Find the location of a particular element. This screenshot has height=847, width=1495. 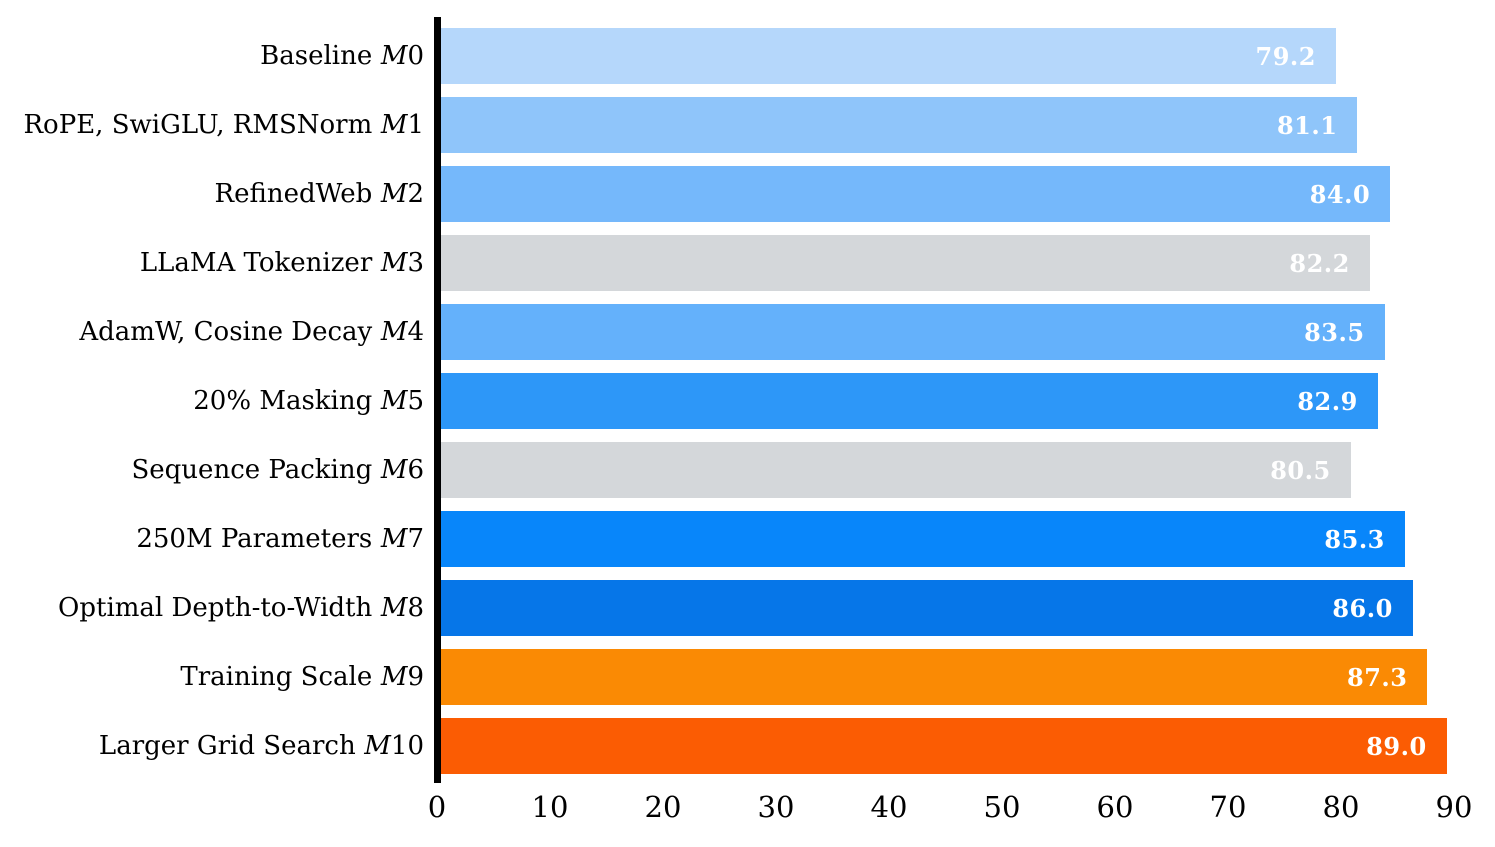

bar-track: 85.3 is located at coordinates (949, 539).